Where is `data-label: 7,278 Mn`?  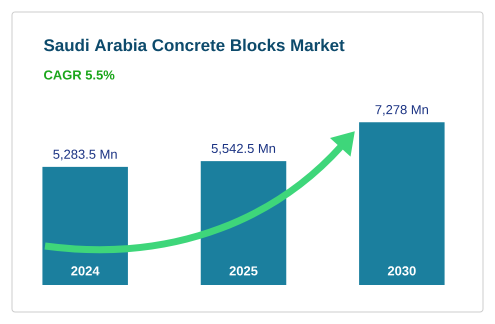 data-label: 7,278 Mn is located at coordinates (402, 110).